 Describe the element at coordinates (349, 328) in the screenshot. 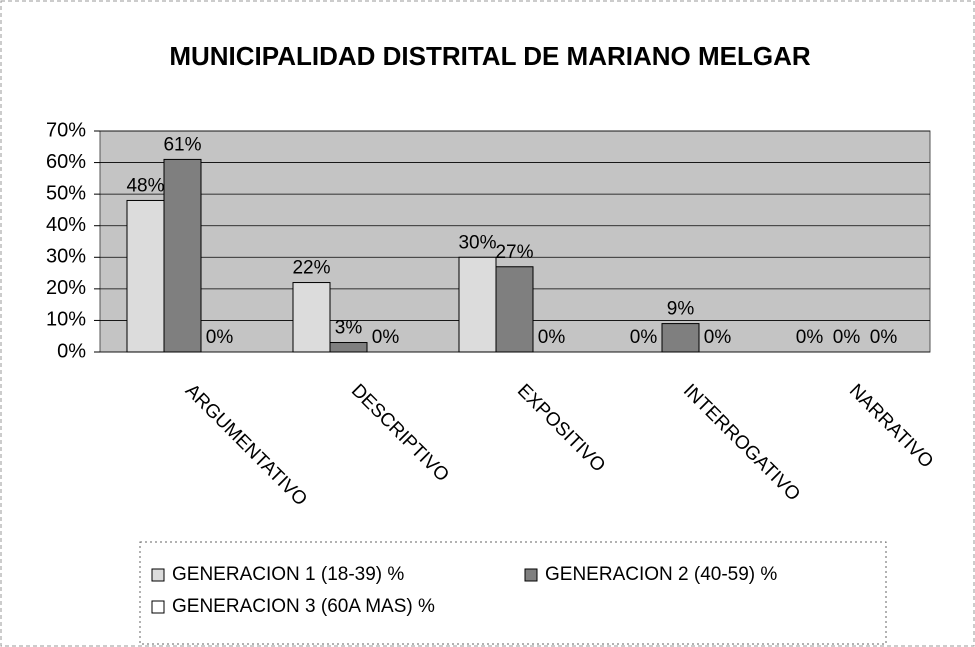

I see `data-label: 3%` at that location.